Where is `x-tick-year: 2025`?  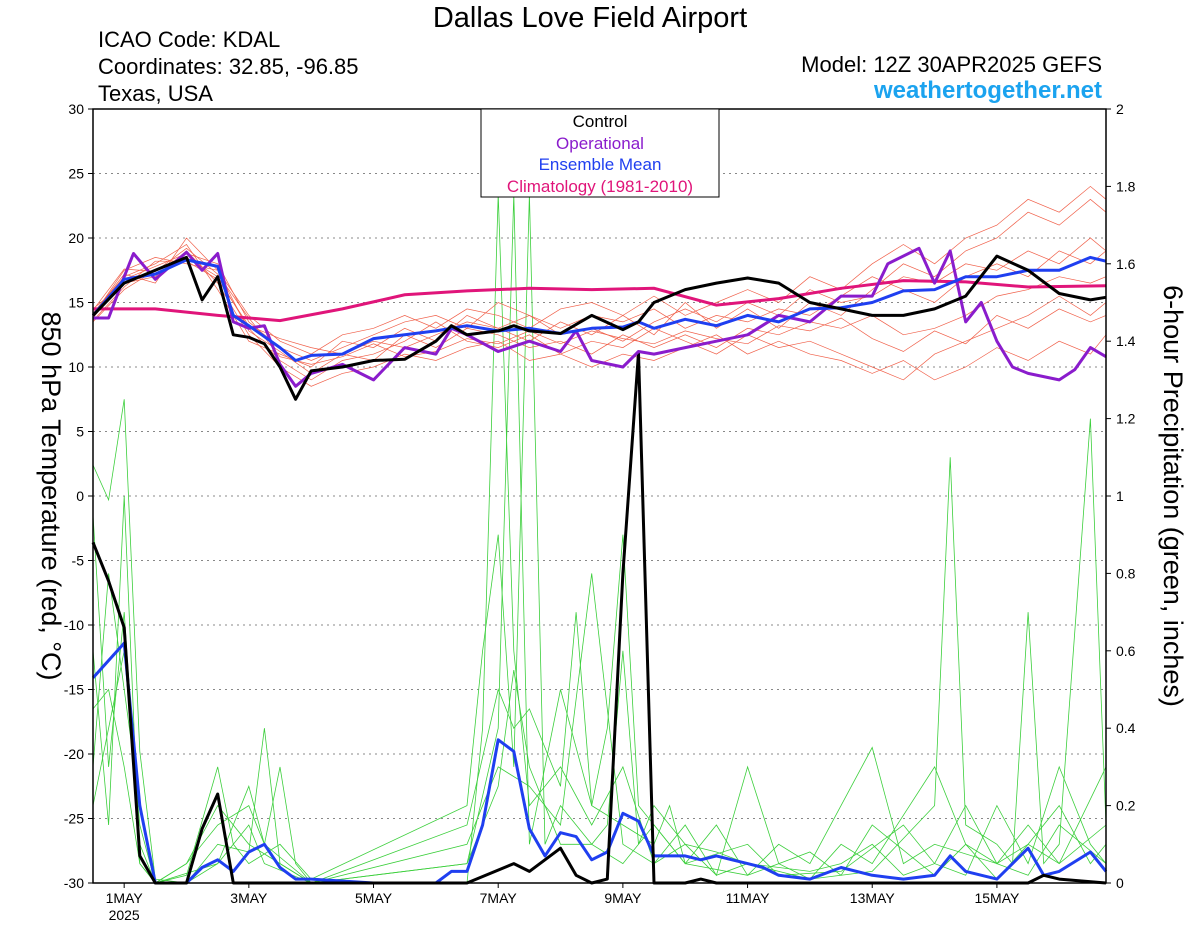 x-tick-year: 2025 is located at coordinates (124, 915).